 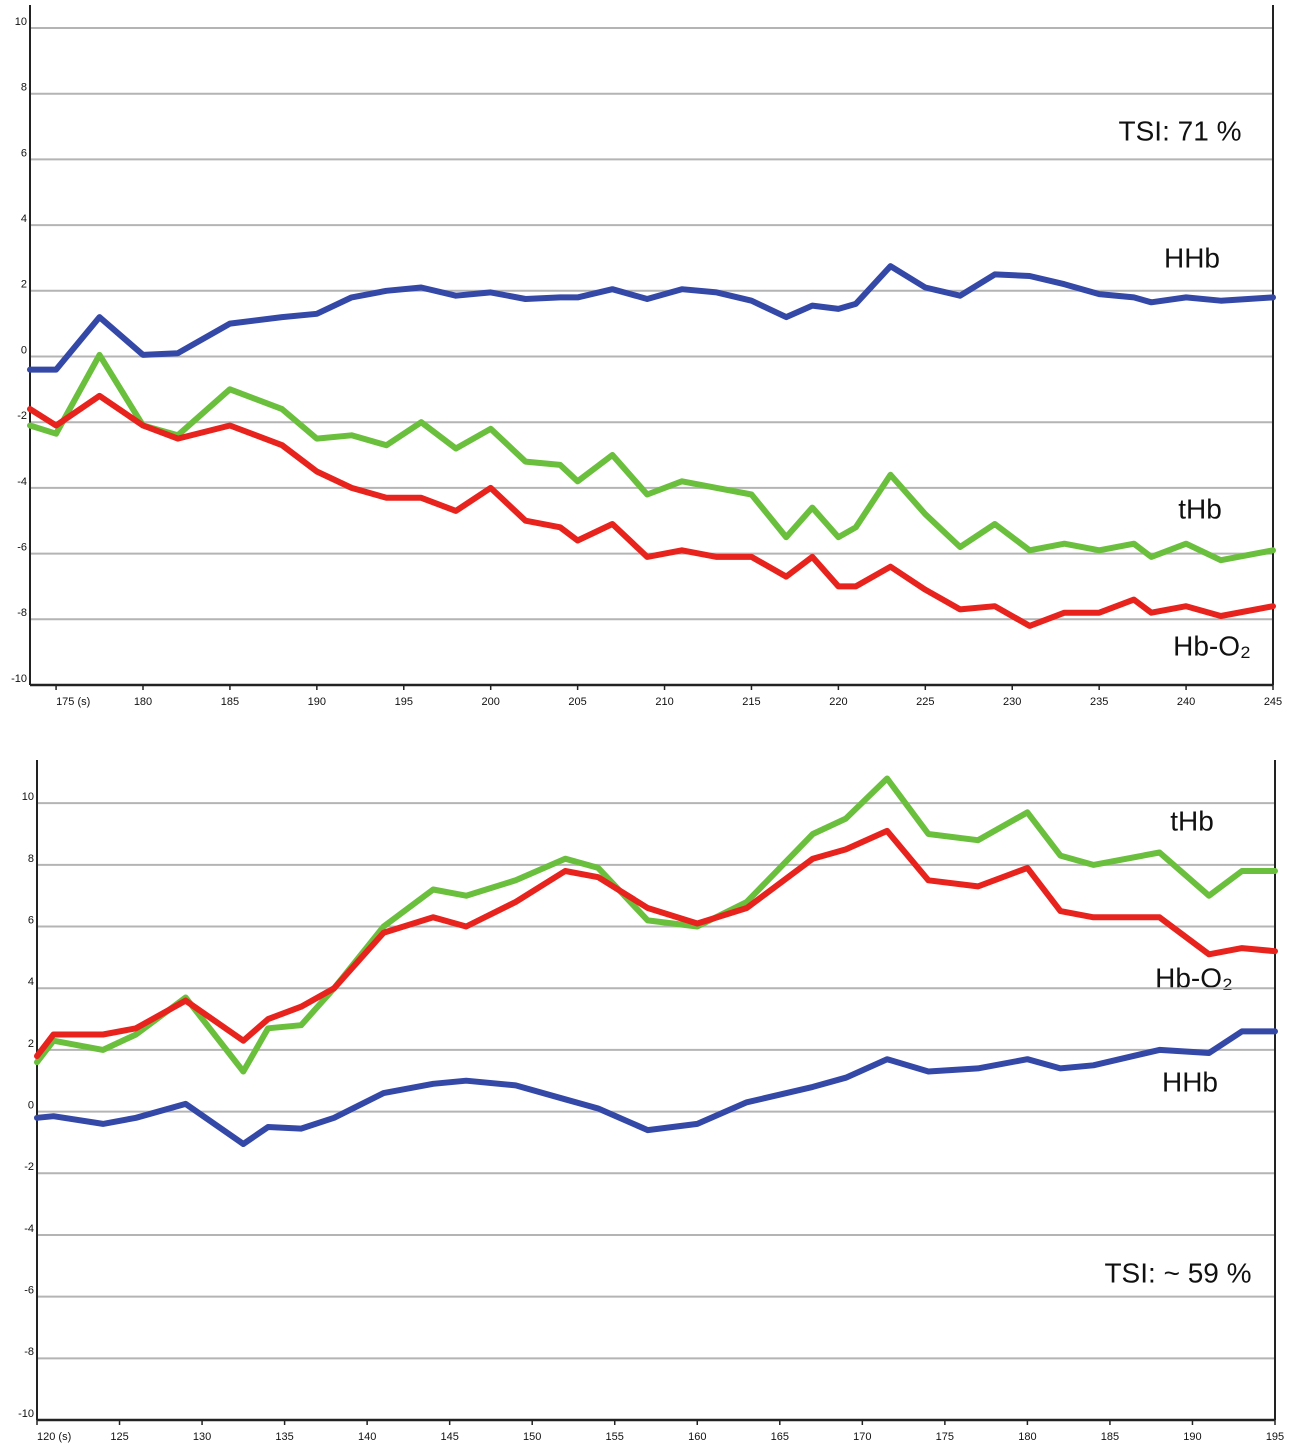 I want to click on x-tick-label: 225, so click(x=925, y=702).